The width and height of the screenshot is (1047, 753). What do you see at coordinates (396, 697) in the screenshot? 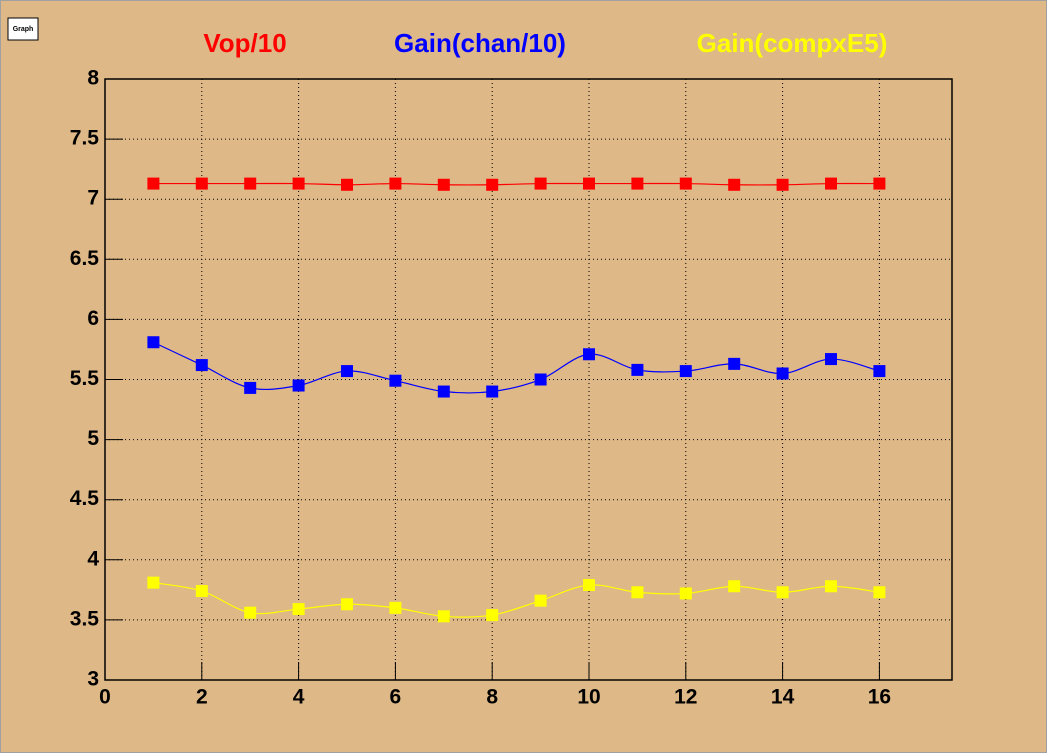
I see `x-tick-label: 6` at bounding box center [396, 697].